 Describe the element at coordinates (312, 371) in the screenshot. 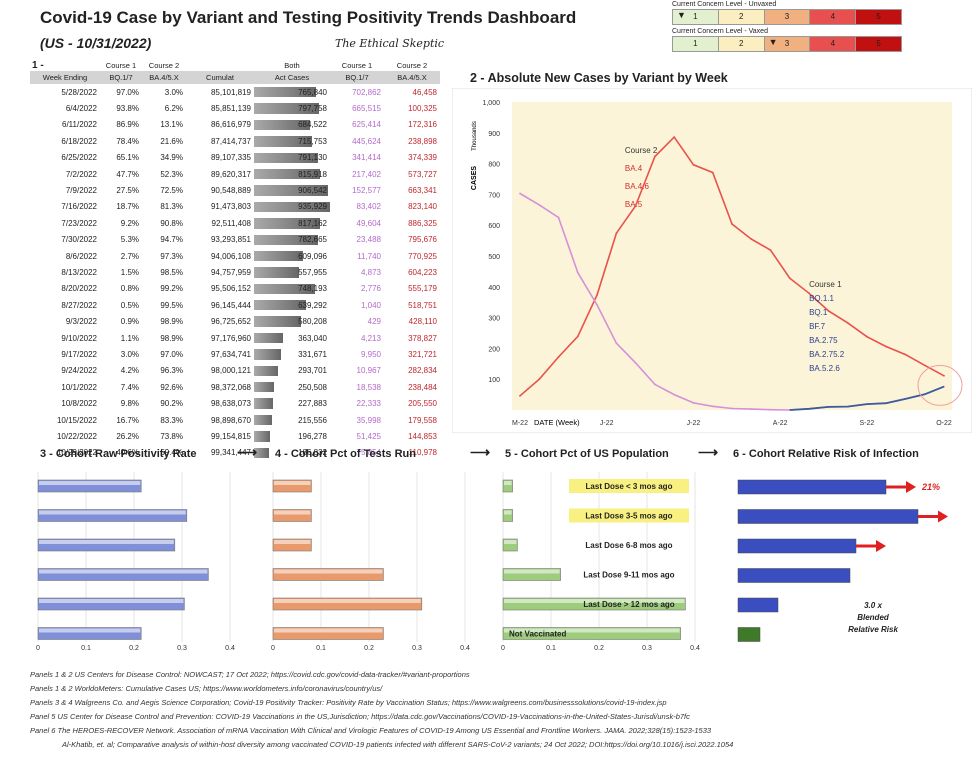

I see `act-cases-value: 293,701` at that location.